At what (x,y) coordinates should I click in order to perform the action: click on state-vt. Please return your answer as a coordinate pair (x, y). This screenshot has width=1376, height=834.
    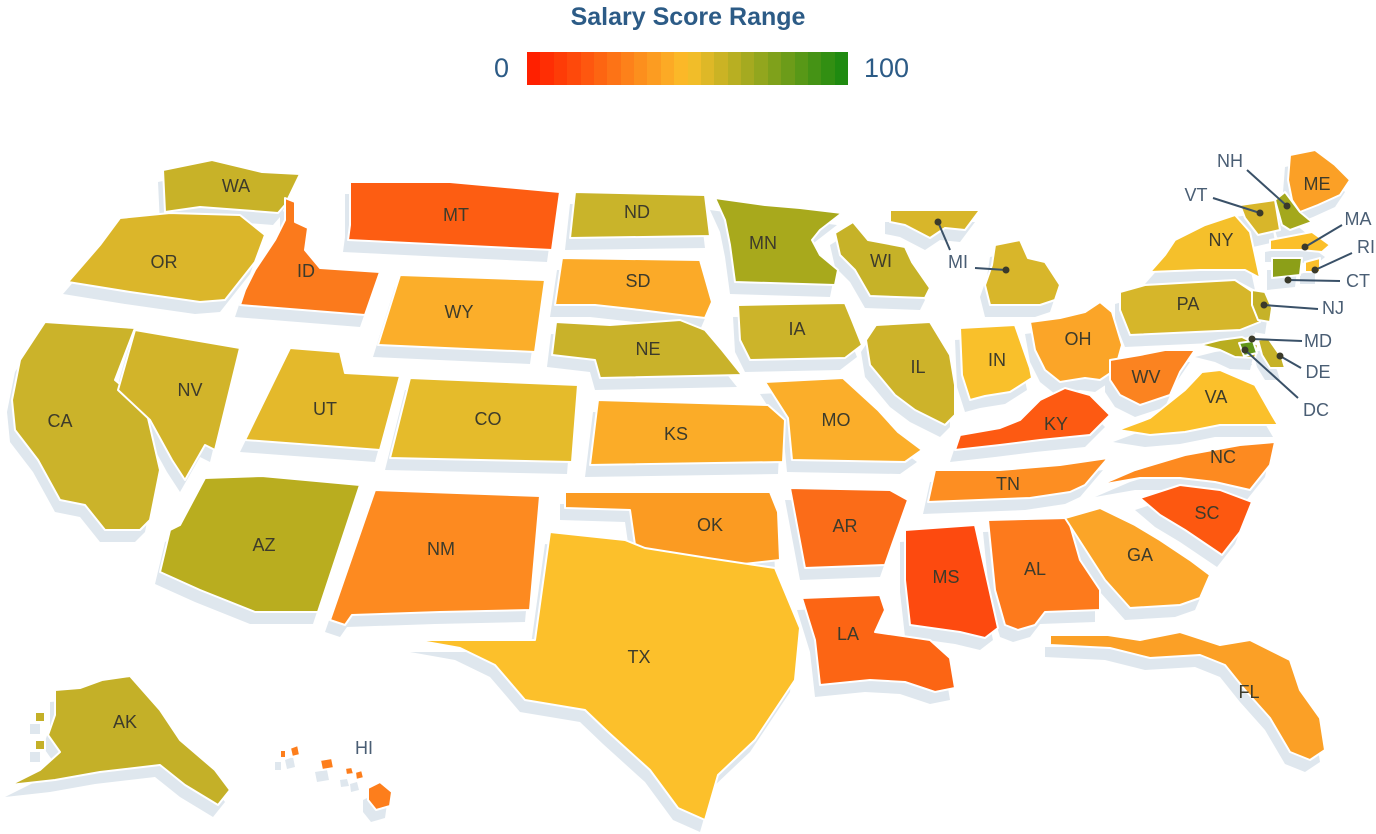
    Looking at the image, I should click on (1260, 217).